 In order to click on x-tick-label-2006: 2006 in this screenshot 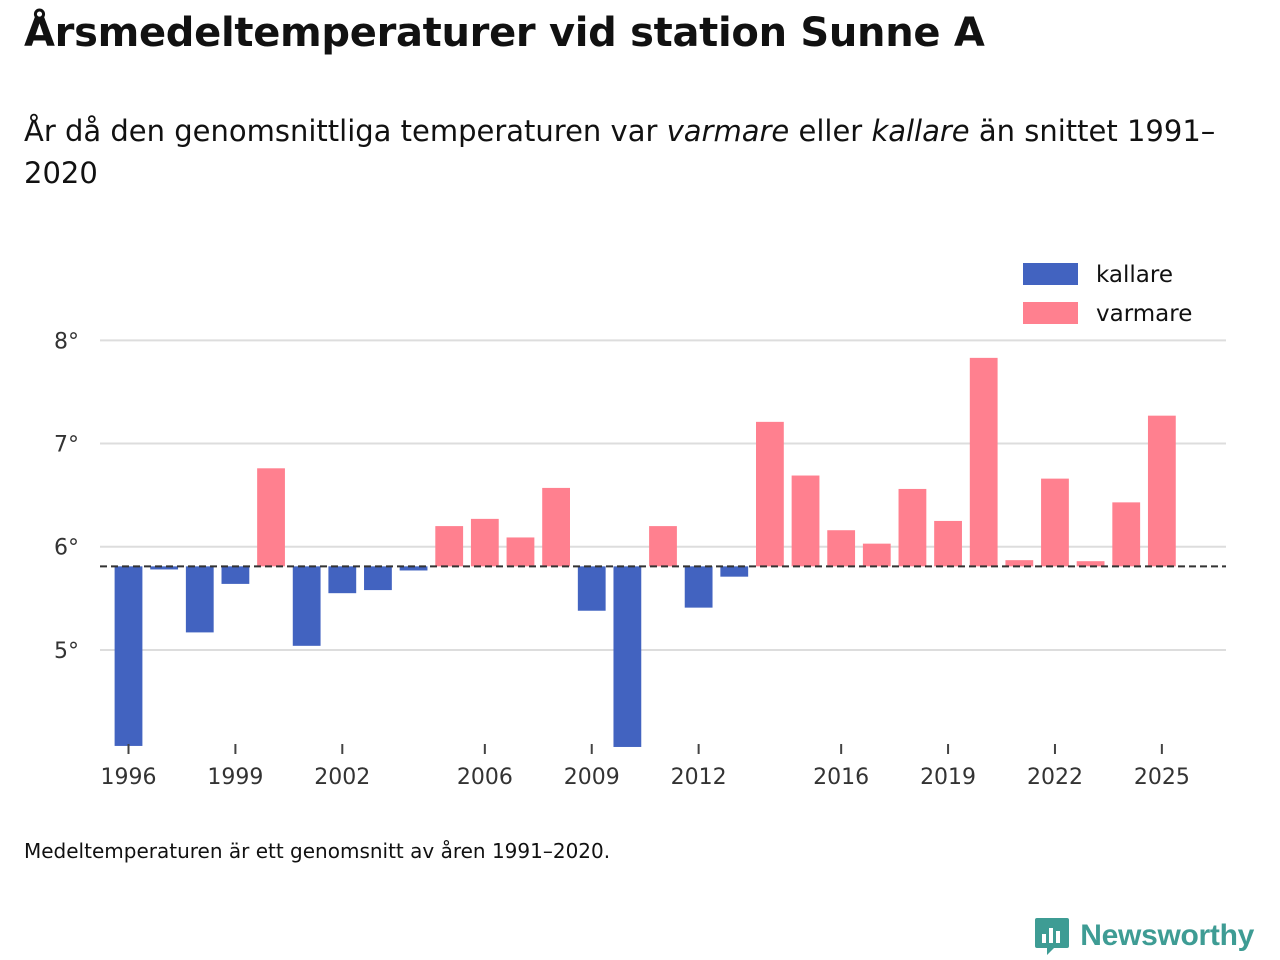, I will do `click(485, 777)`.